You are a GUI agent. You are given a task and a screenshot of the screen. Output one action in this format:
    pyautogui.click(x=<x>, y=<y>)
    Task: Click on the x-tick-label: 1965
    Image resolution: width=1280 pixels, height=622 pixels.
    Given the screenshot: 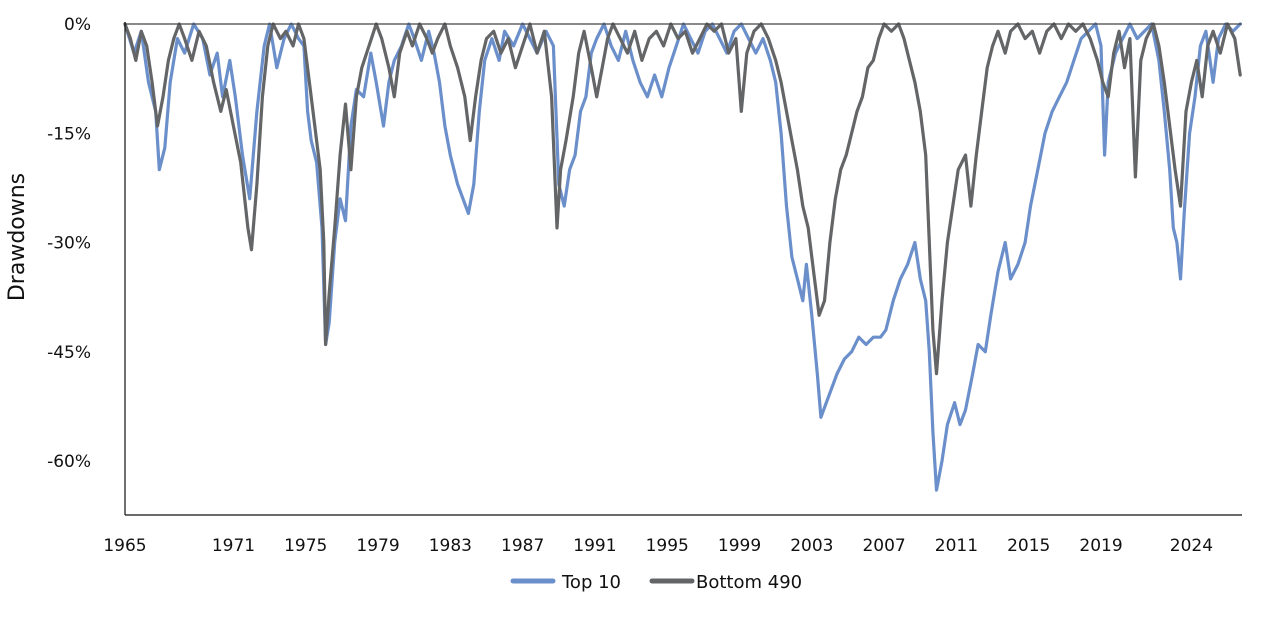 What is the action you would take?
    pyautogui.click(x=124, y=546)
    